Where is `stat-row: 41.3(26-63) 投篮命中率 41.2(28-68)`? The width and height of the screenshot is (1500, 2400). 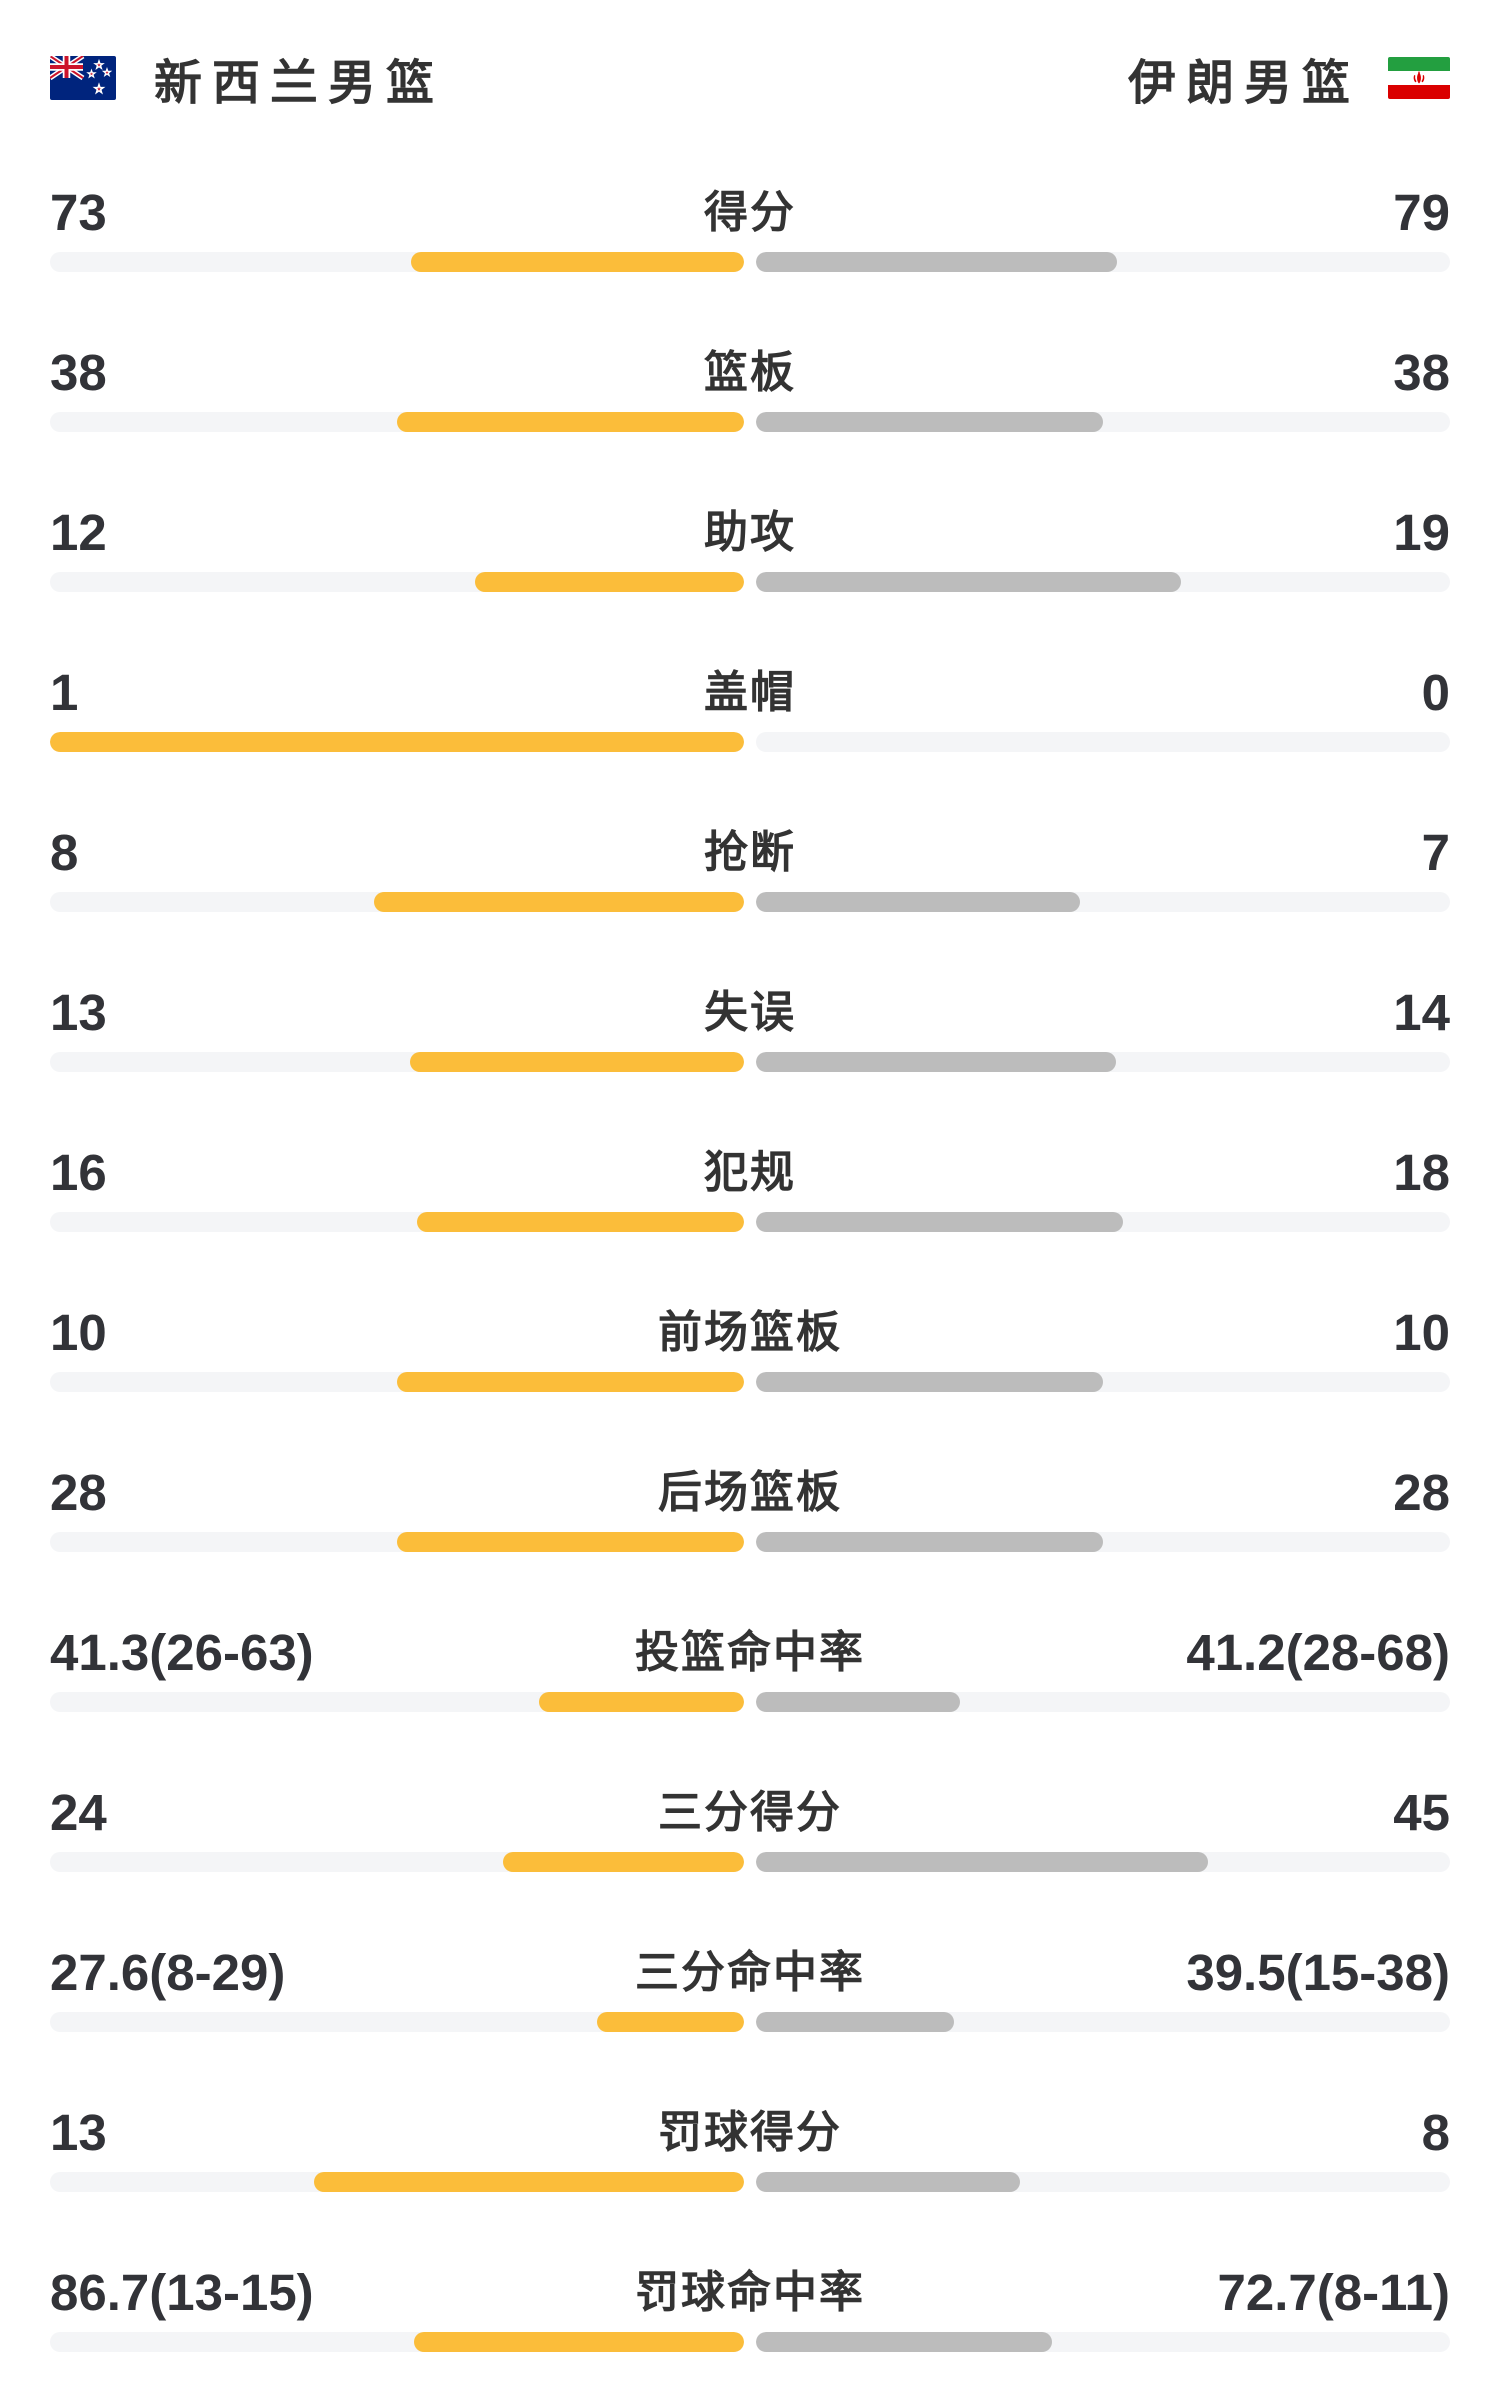
stat-row: 41.3(26-63) 投篮命中率 41.2(28-68) is located at coordinates (750, 1705).